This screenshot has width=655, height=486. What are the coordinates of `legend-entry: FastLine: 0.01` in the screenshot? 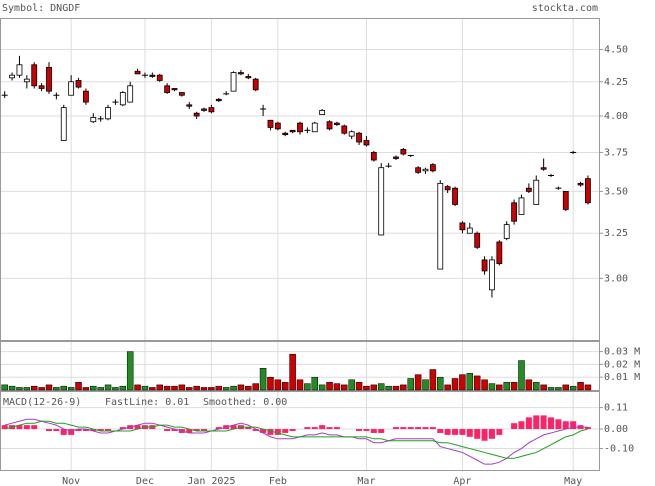 It's located at (147, 402).